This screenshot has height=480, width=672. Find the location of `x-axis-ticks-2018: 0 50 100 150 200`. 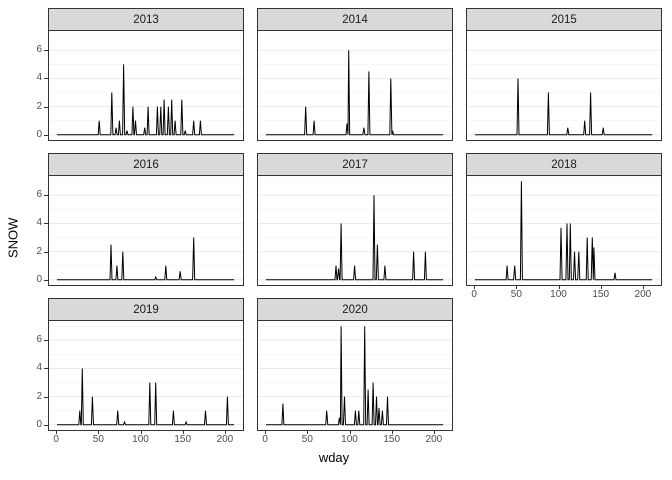

x-axis-ticks-2018: 0 50 100 150 200 is located at coordinates (564, 293).